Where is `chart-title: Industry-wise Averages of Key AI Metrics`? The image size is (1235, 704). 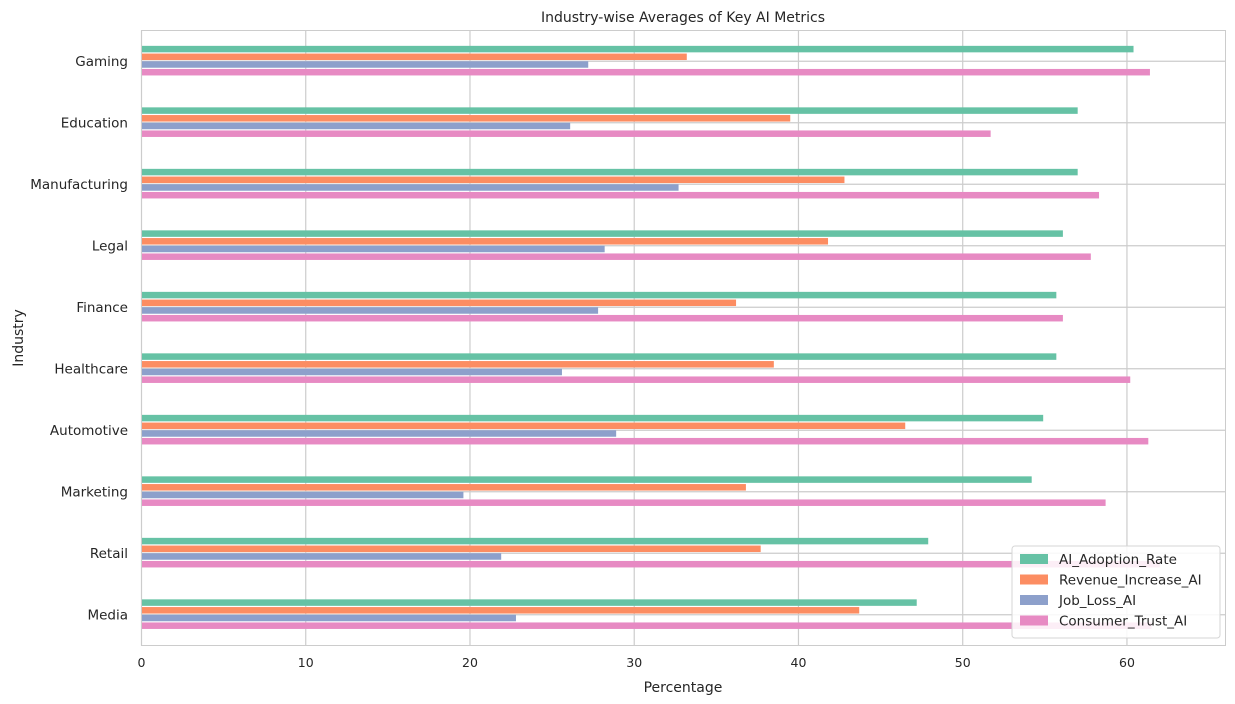
chart-title: Industry-wise Averages of Key AI Metrics is located at coordinates (683, 18).